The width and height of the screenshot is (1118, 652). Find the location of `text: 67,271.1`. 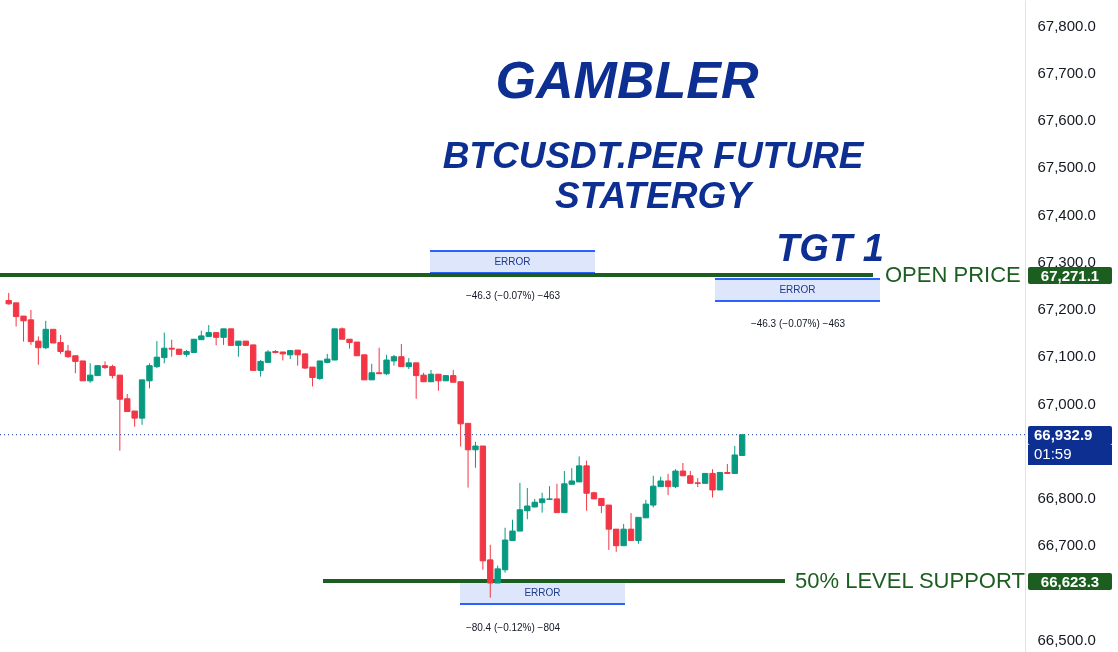

text: 67,271.1 is located at coordinates (1070, 276).